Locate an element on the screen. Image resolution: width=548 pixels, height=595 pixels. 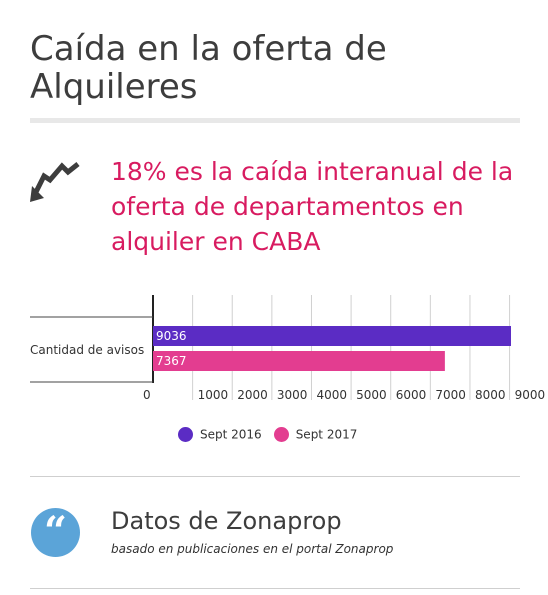
quote-icon: “ is located at coordinates (55, 532).